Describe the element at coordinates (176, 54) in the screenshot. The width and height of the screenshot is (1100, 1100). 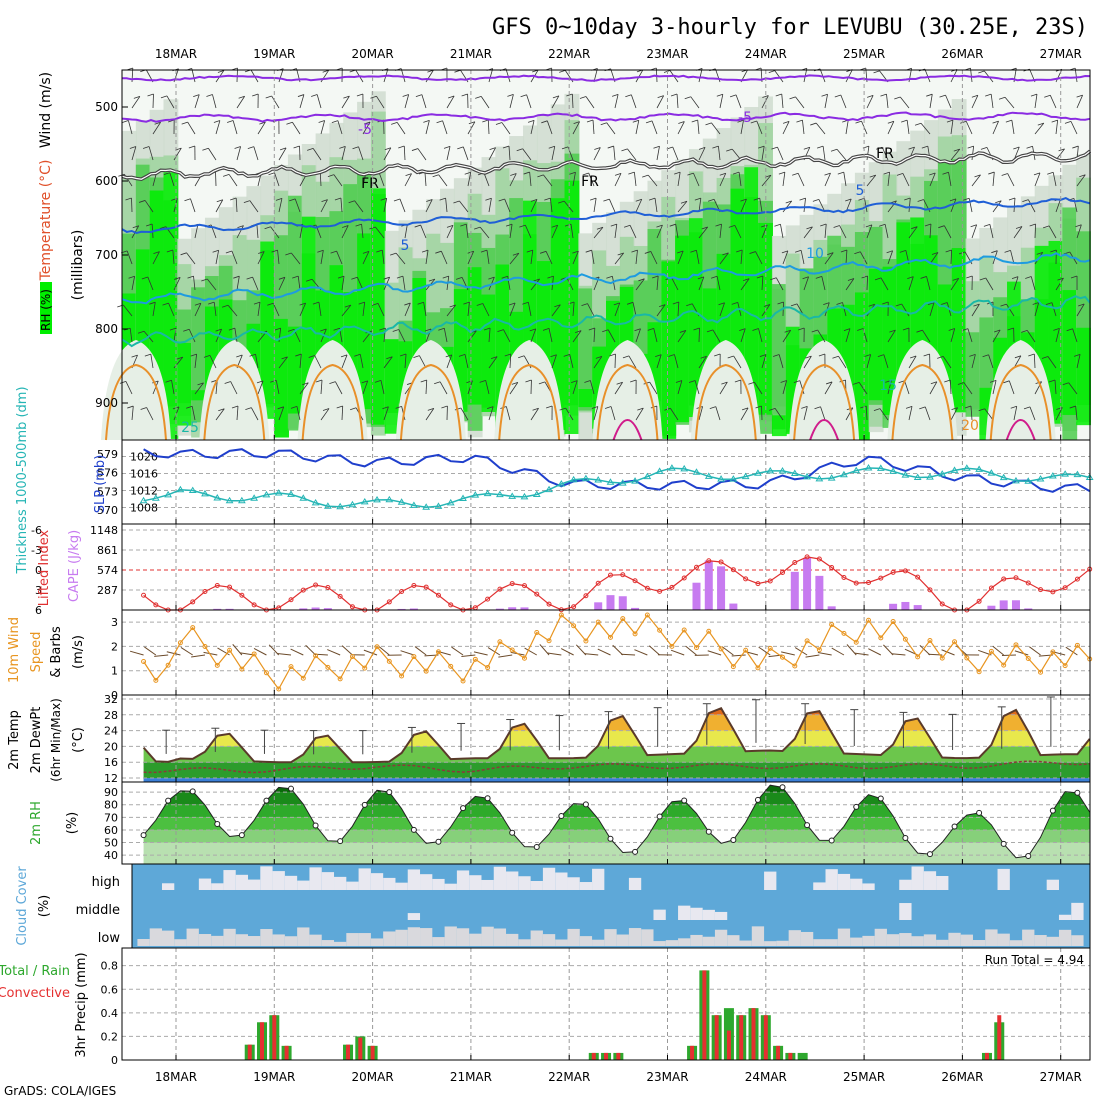
I see `date-label-top: 18MAR` at that location.